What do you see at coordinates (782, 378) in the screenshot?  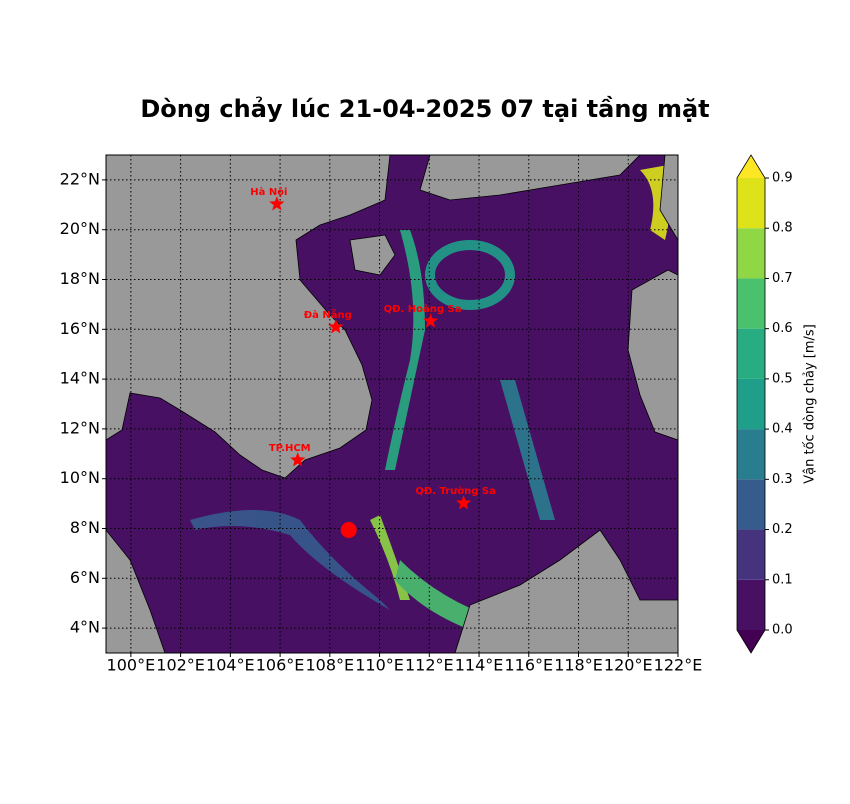 I see `colorbar-tick-label: 0.5` at bounding box center [782, 378].